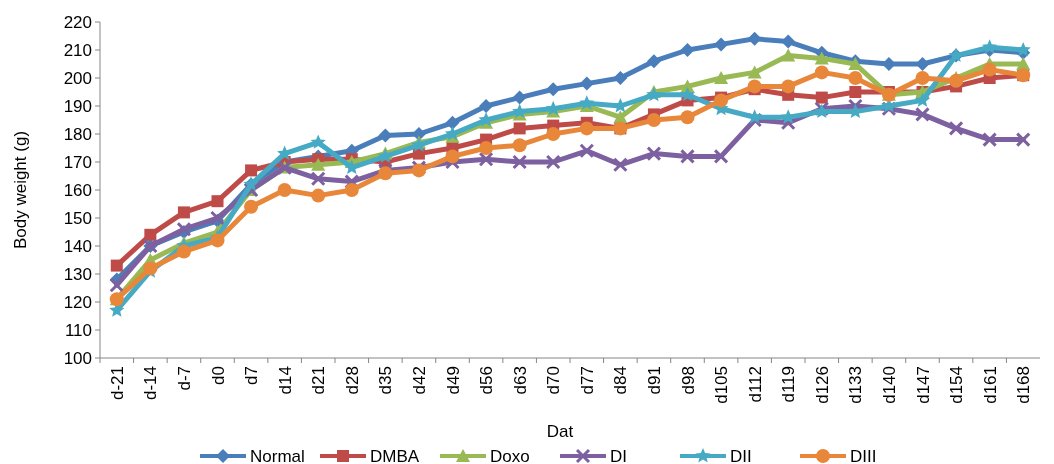  Describe the element at coordinates (252, 375) in the screenshot. I see `x-tick-label: d7` at that location.